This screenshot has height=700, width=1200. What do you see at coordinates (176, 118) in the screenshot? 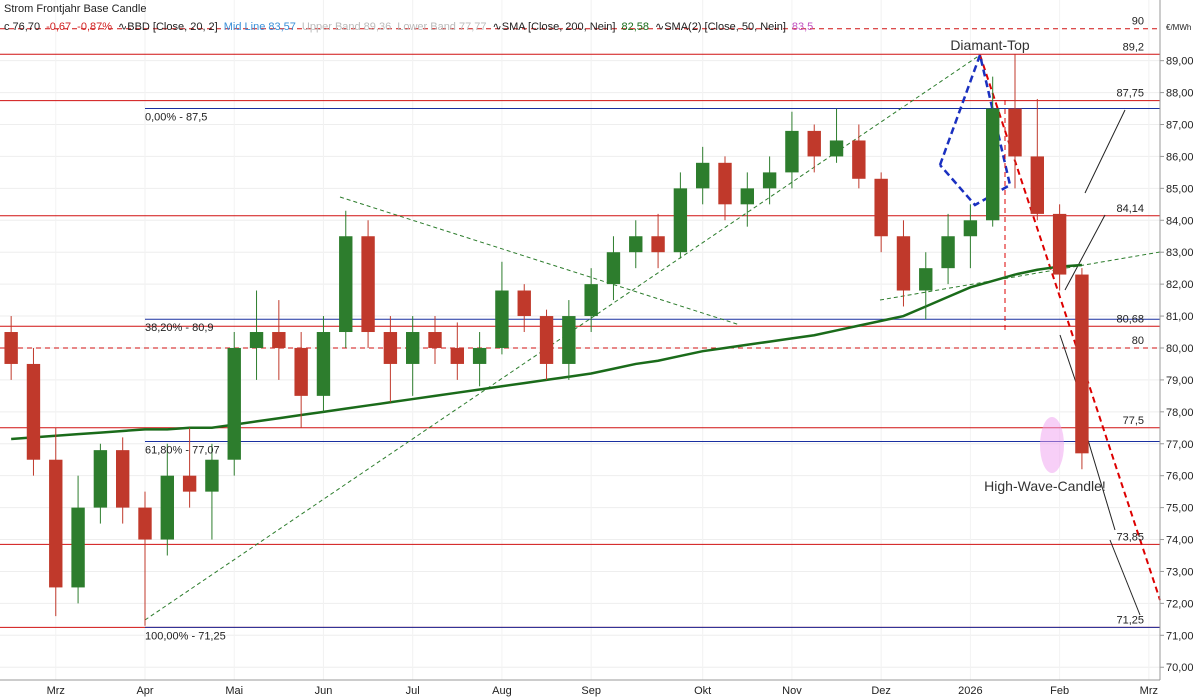
I see `fib-label: 0,00% - 87,5` at bounding box center [176, 118].